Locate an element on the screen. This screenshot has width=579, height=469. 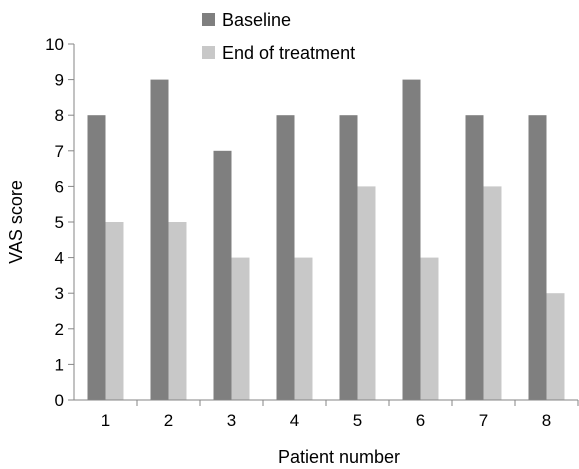
legend-label-baseline: Baseline is located at coordinates (256, 20).